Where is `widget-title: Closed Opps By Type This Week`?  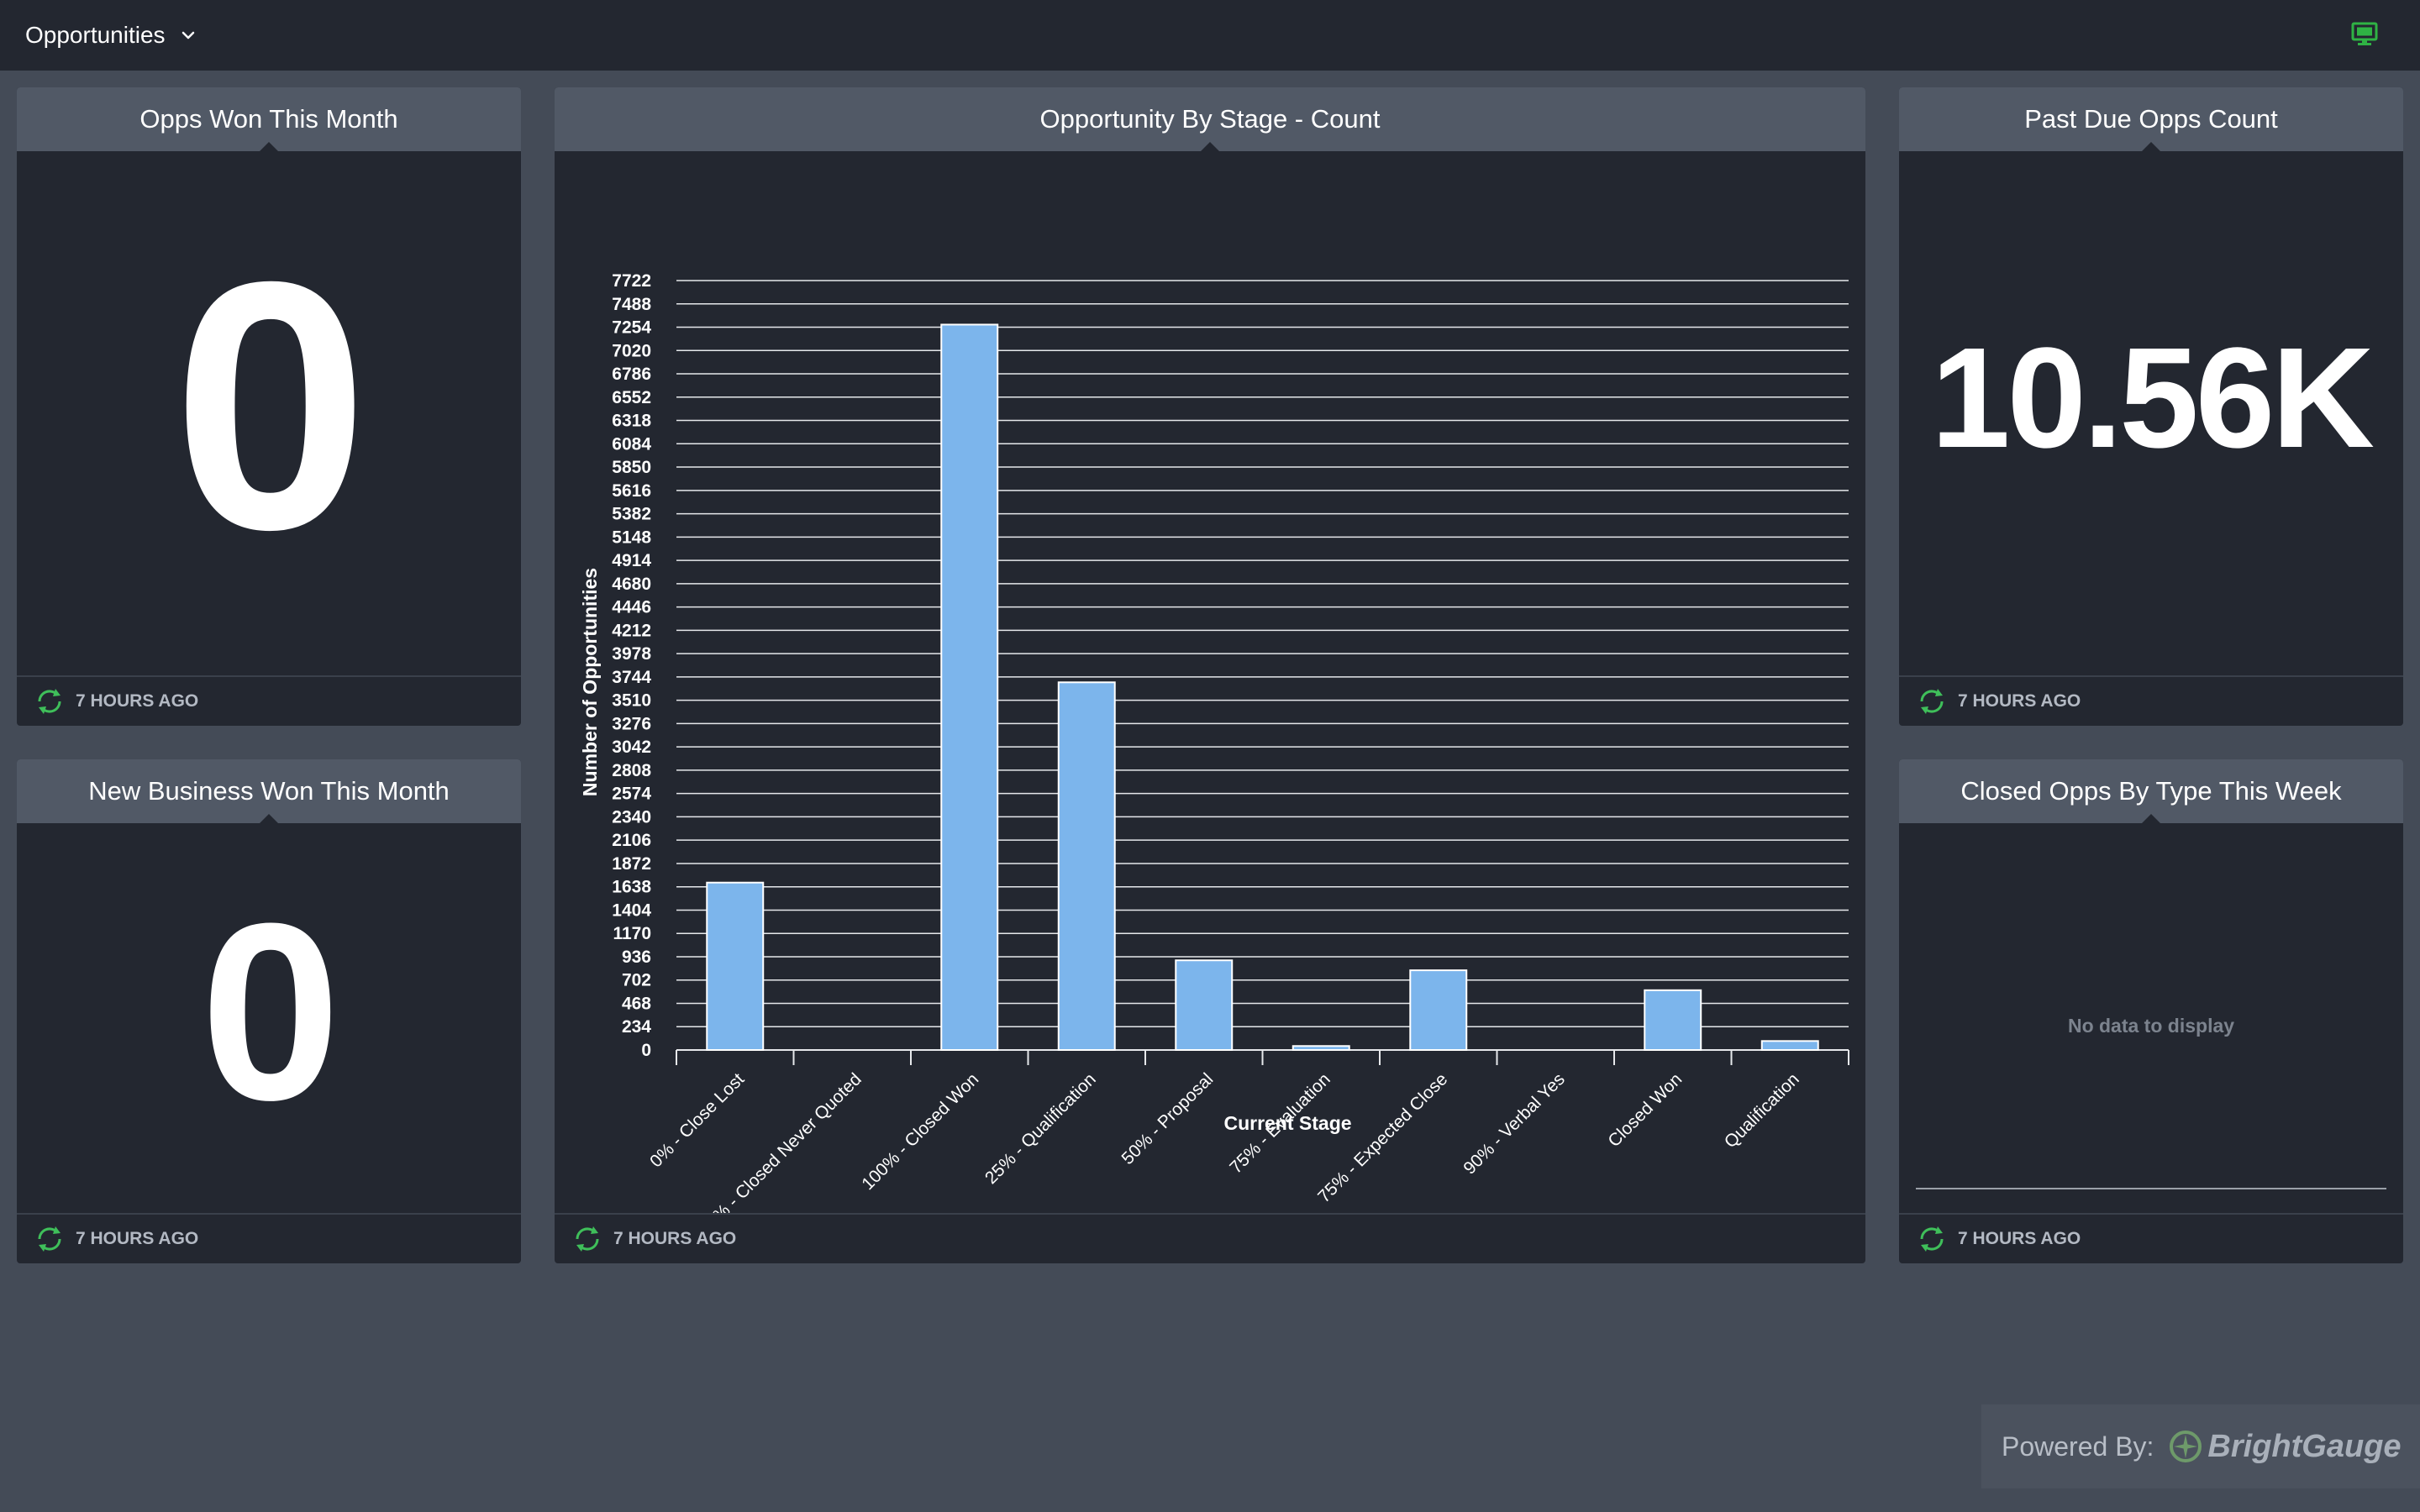 widget-title: Closed Opps By Type This Week is located at coordinates (2151, 791).